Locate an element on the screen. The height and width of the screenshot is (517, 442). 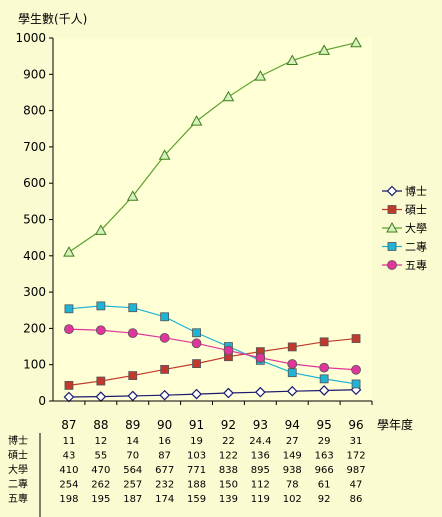
legend-label: 五專 is located at coordinates (416, 265).